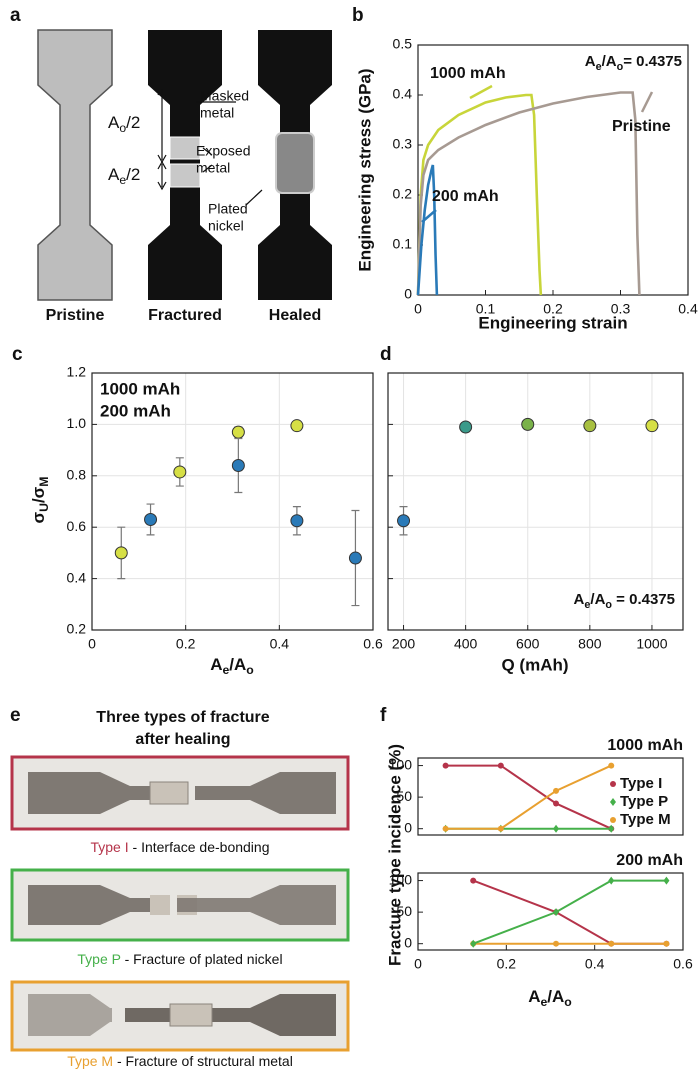 This screenshot has width=698, height=1070. I want to click on callout-label: nickel, so click(226, 226).